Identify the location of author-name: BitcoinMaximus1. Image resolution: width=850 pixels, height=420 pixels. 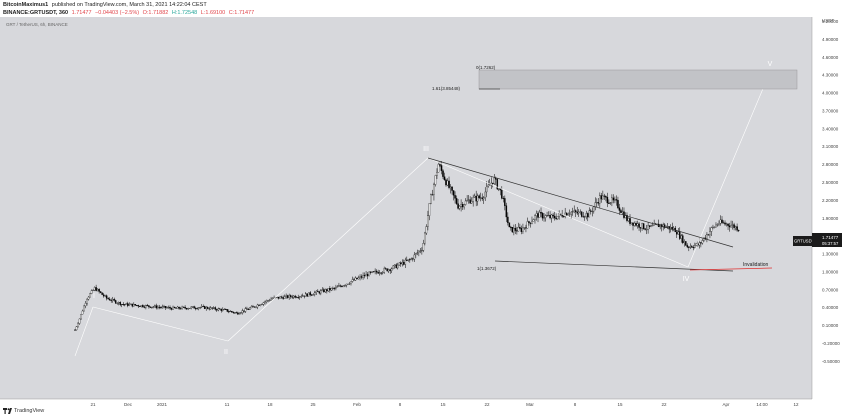
(26, 5).